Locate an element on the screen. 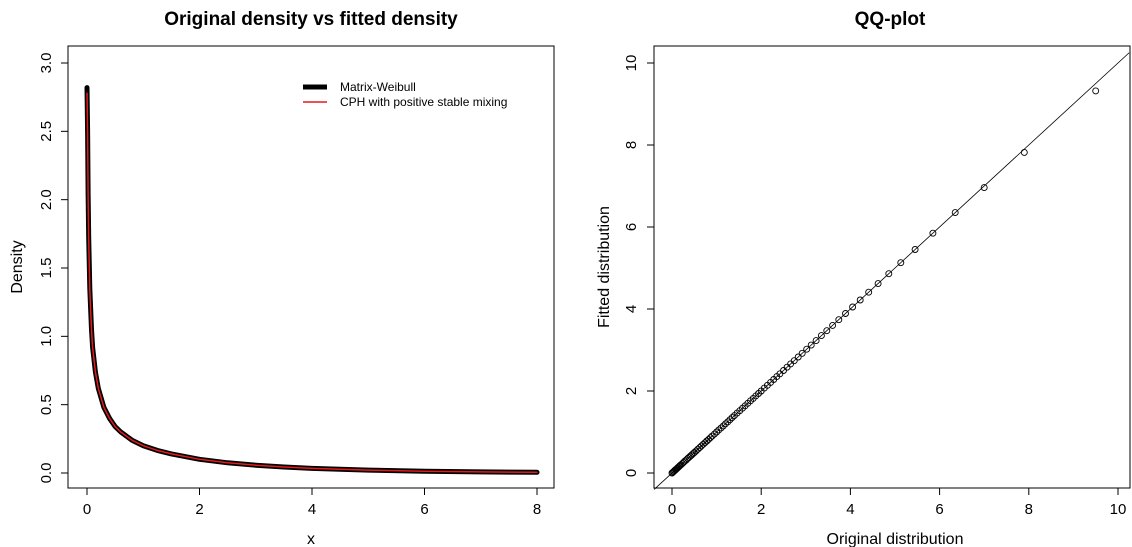 This screenshot has width=1132, height=547. qq-y-axis: 0 2 4 6 8 10 is located at coordinates (639, 266).